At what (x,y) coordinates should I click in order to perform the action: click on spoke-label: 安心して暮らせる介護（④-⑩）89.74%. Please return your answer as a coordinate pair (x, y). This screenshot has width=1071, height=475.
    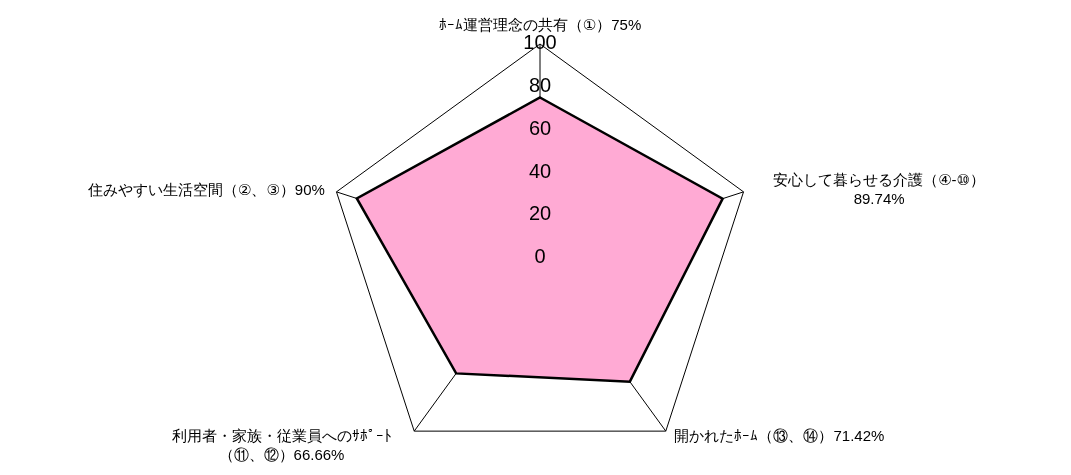
    Looking at the image, I should click on (879, 189).